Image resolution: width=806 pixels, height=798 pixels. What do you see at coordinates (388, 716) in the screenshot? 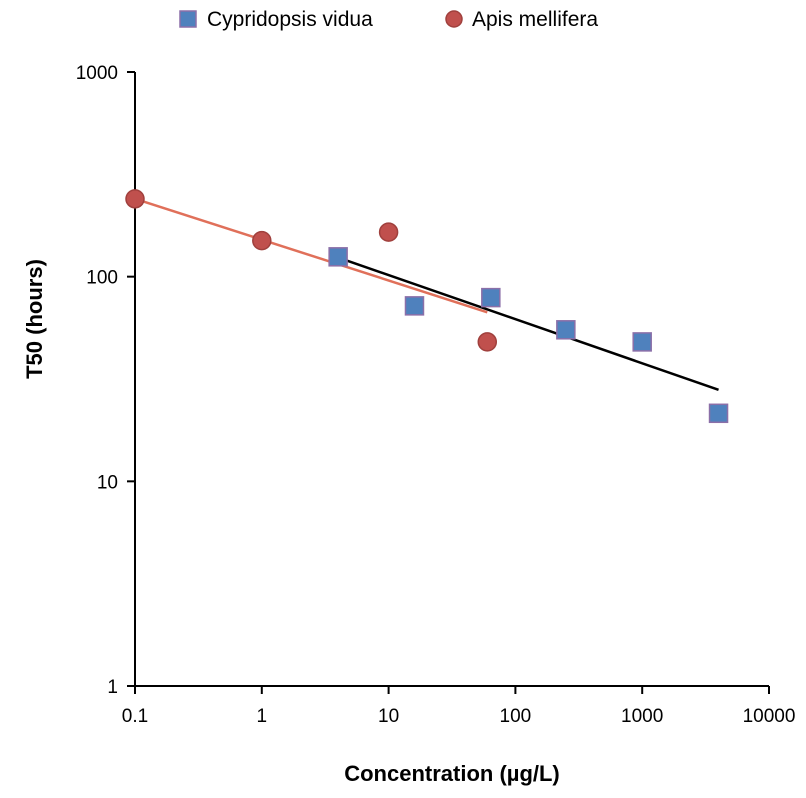
I see `x-tick-label: 10` at bounding box center [388, 716].